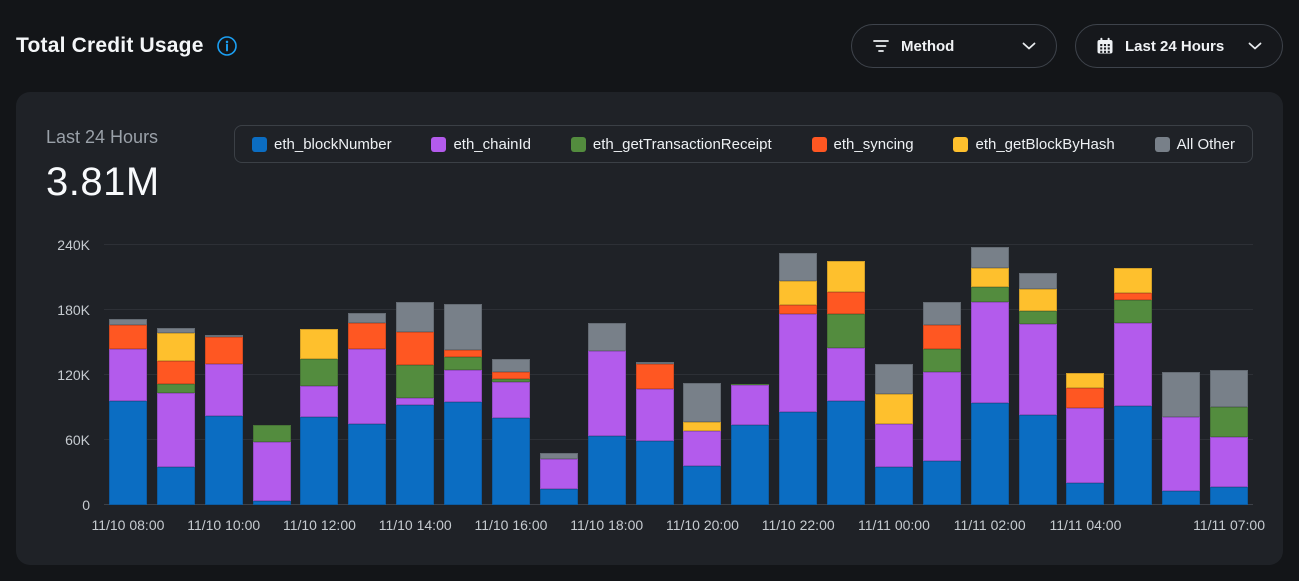  Describe the element at coordinates (1034, 144) in the screenshot. I see `legend-item-eth_getblockbyhash: eth_getBlockByHash` at that location.